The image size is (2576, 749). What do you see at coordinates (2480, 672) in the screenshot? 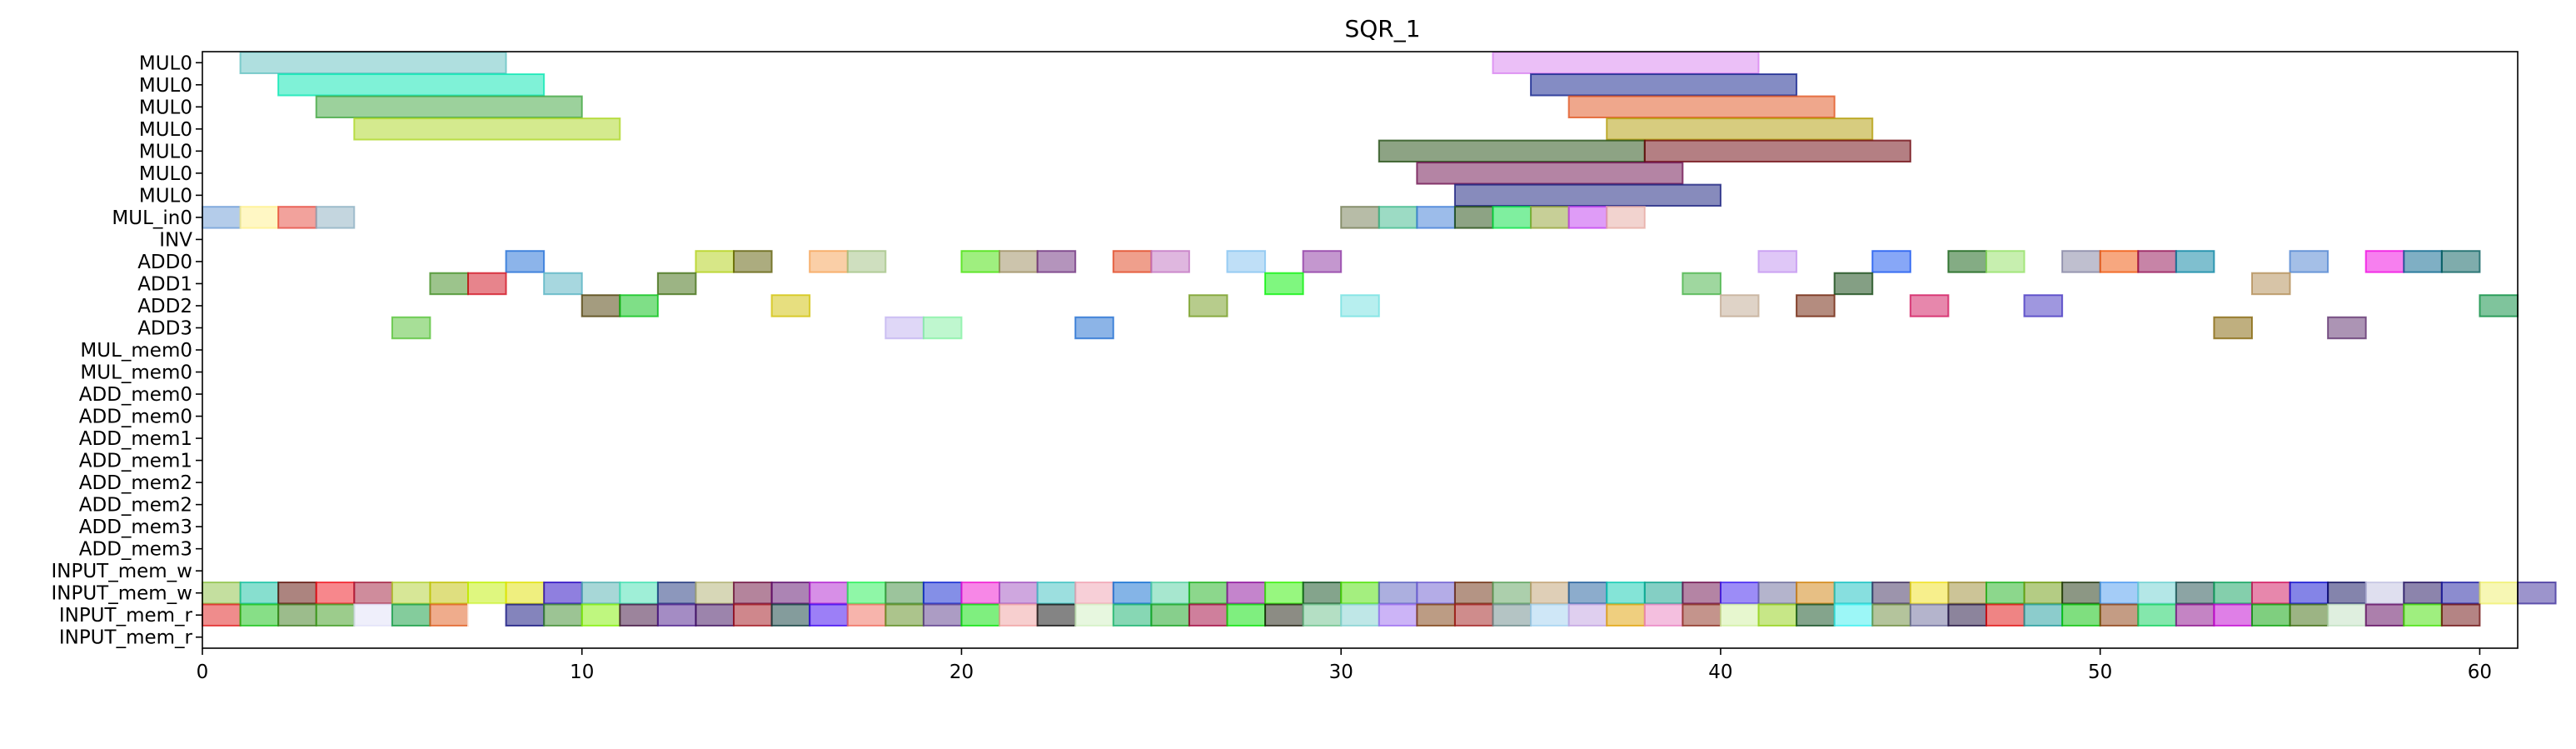
I see `x-tick-label: 60` at bounding box center [2480, 672].